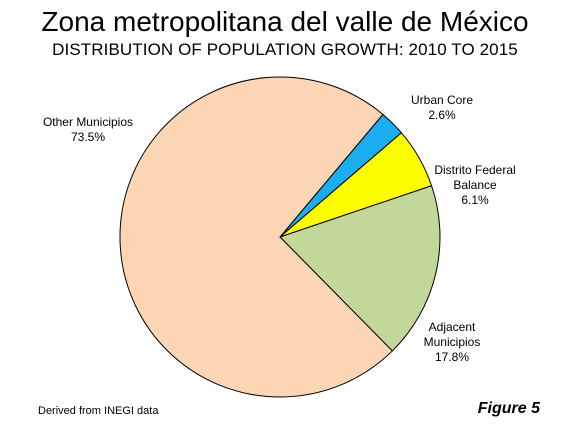 The image size is (570, 428). What do you see at coordinates (442, 107) in the screenshot?
I see `slice-label-0: Urban Core 2.6%` at bounding box center [442, 107].